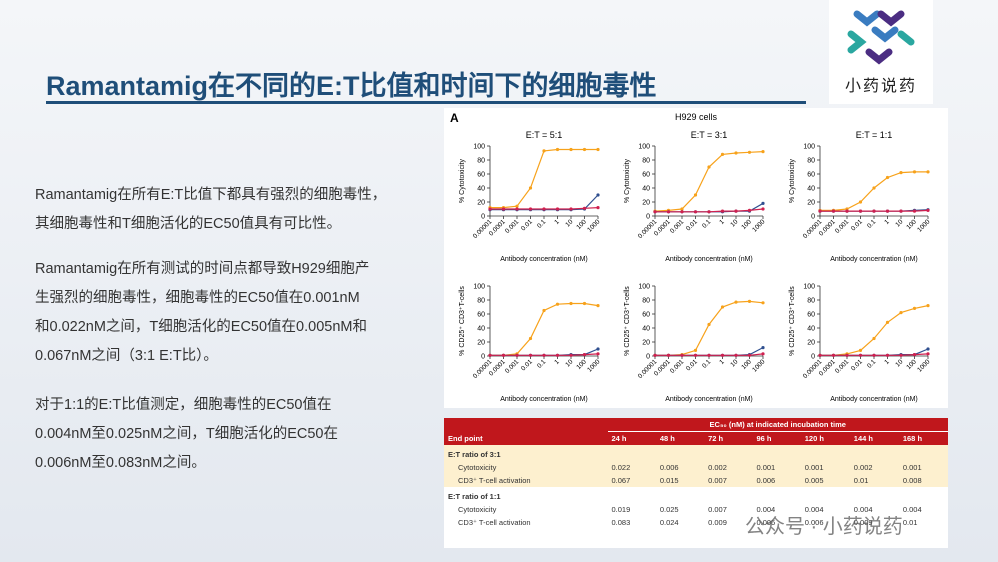  Describe the element at coordinates (696, 438) in the screenshot. I see `header-row: End point 24 h 48 h 72 h 96 h 120 h 144 h 168 h` at that location.